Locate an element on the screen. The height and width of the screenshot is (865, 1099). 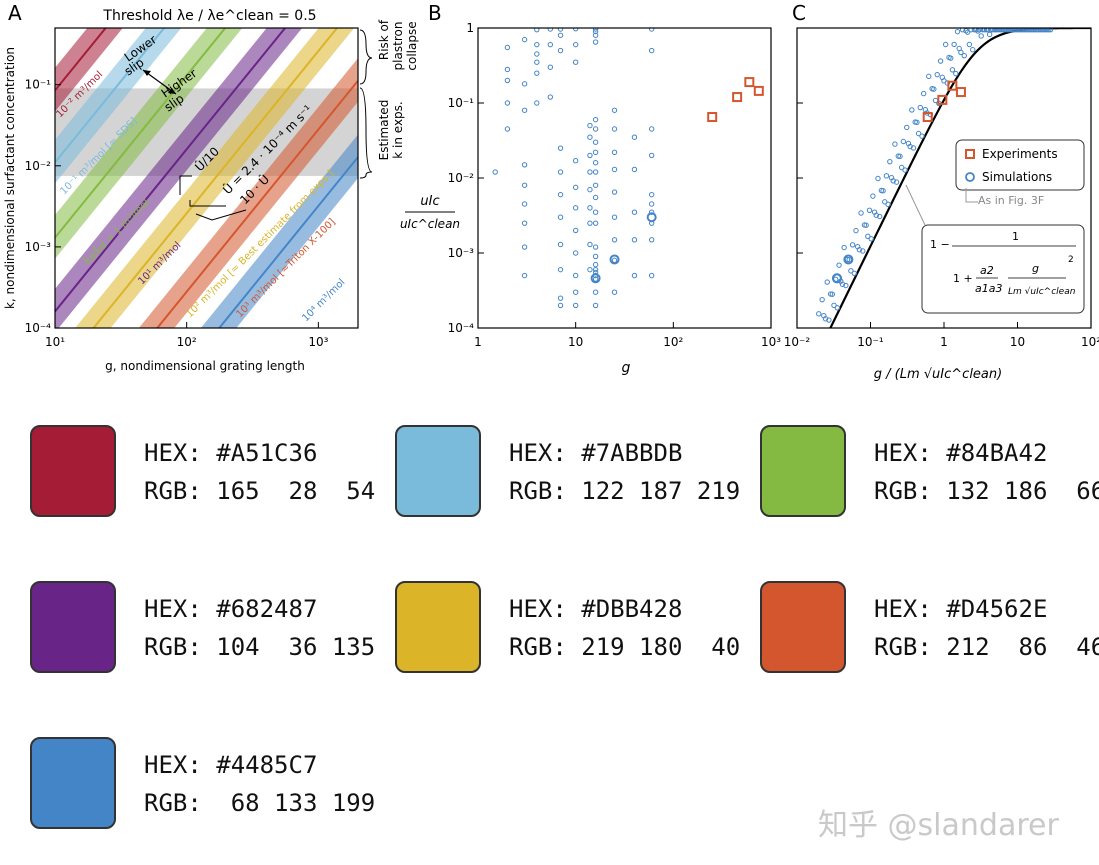
panel-a-ytick-label: 10⁻¹ is located at coordinates (38, 85).